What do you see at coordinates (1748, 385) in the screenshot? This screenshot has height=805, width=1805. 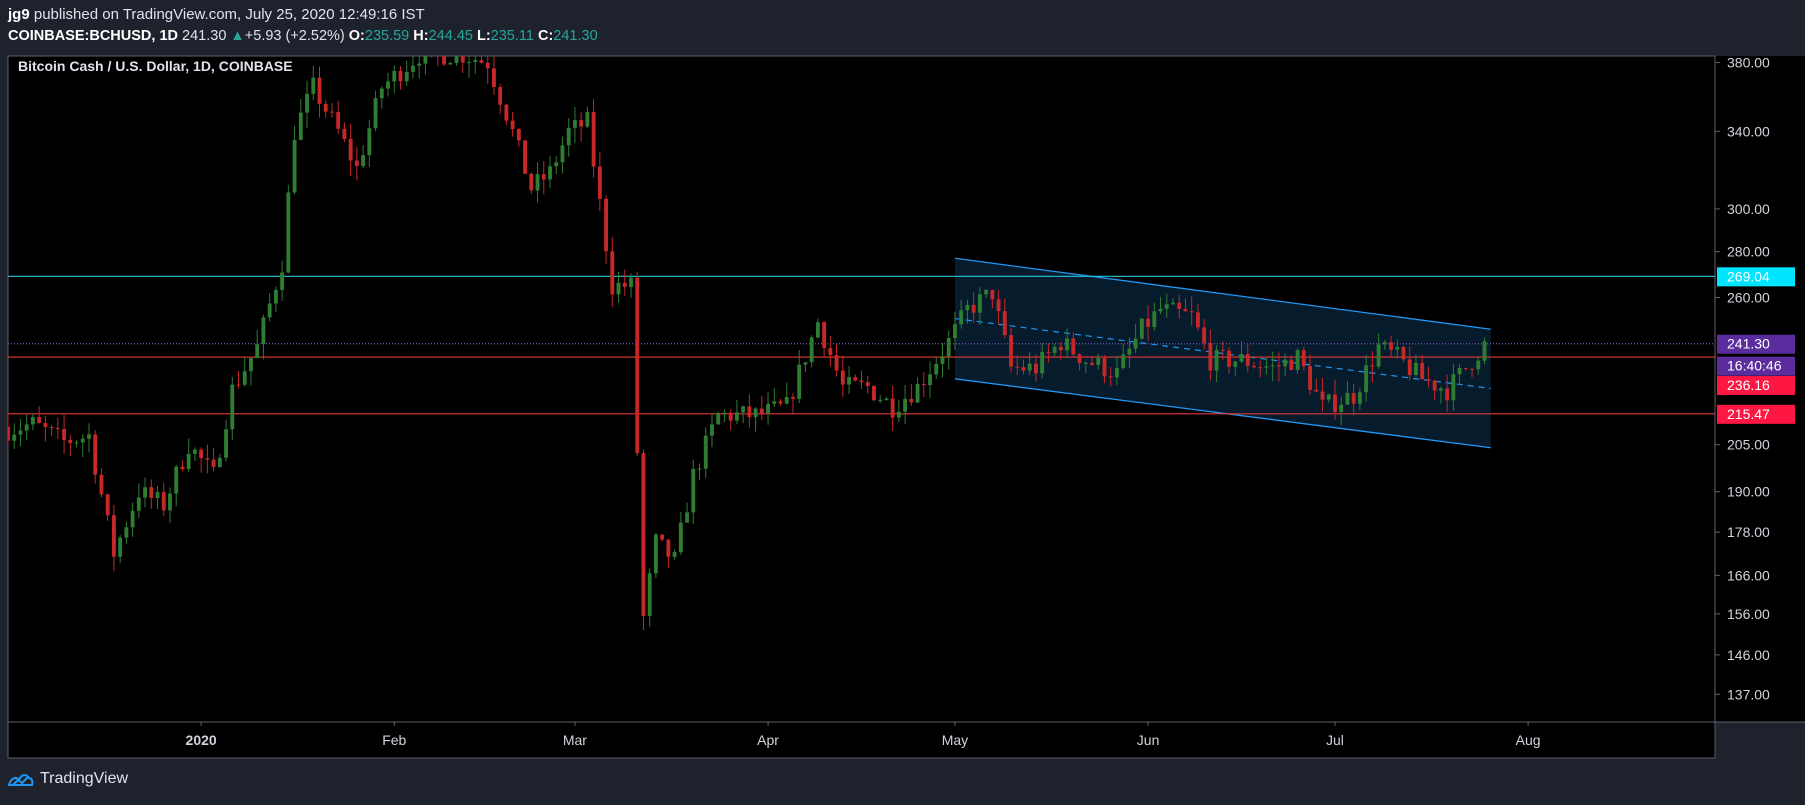 I see `price-badge-support-1: 236.16` at bounding box center [1748, 385].